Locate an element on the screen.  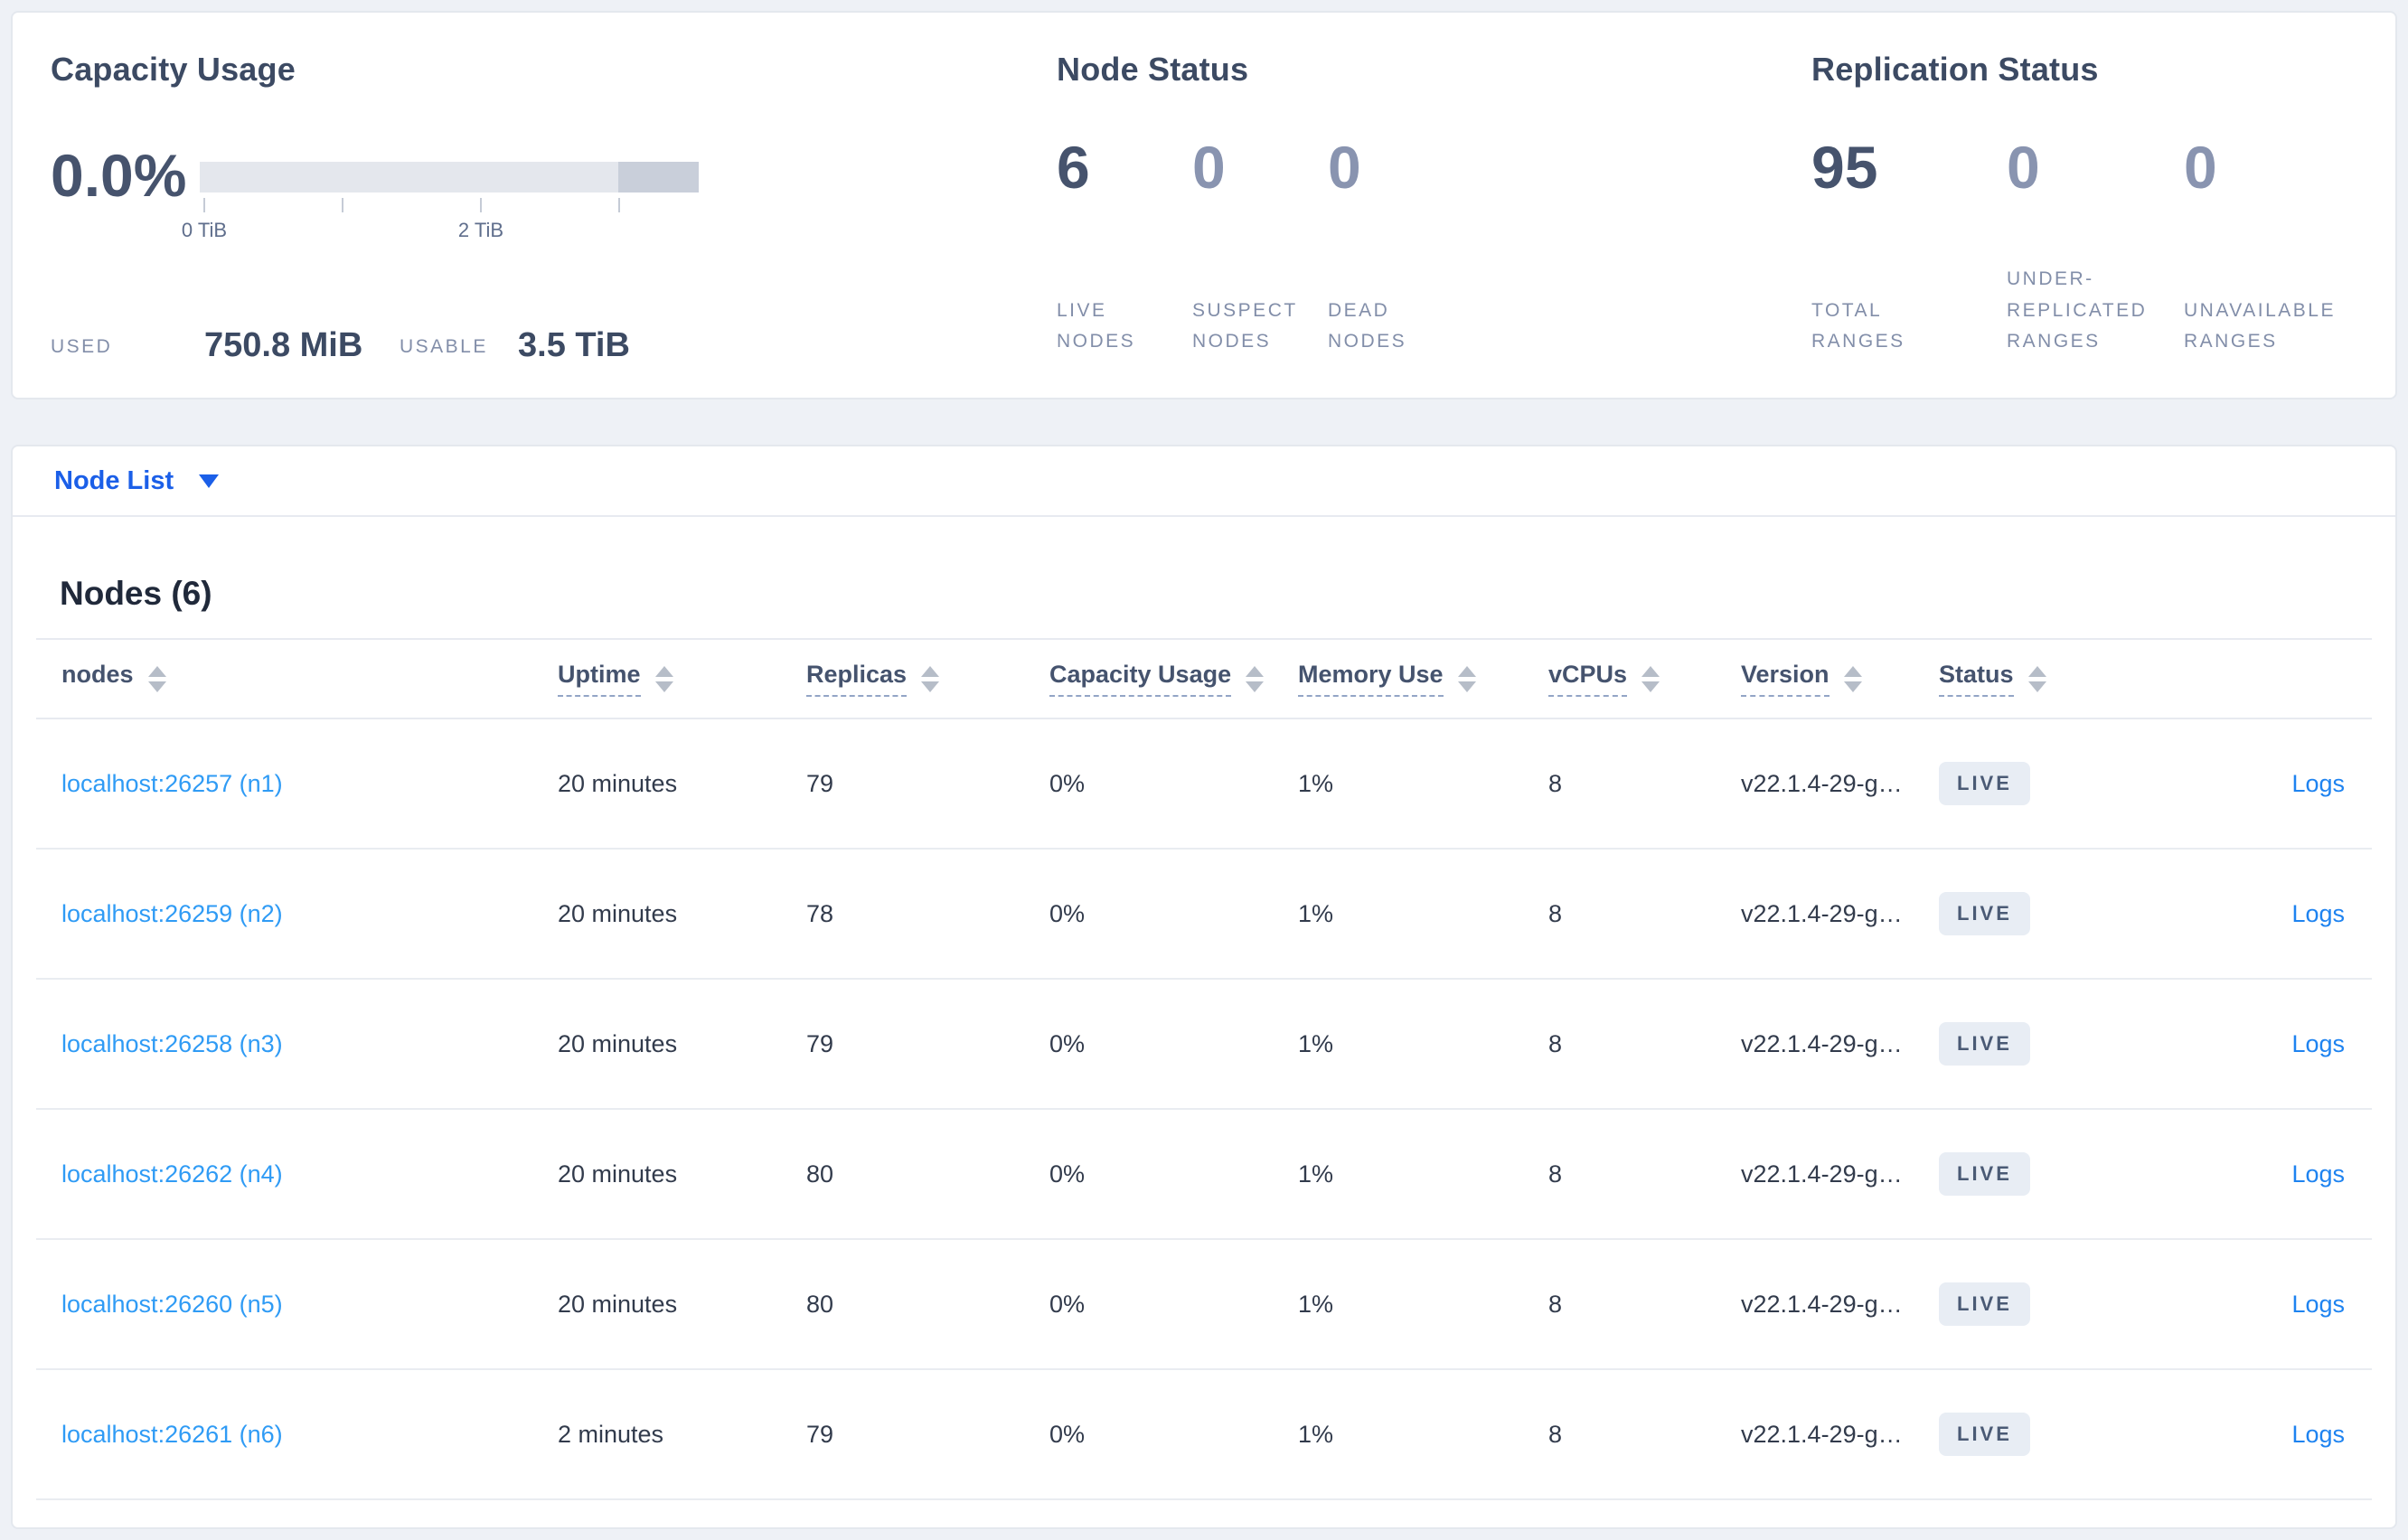
under-replicated-ranges-value: 0 is located at coordinates (2023, 167).